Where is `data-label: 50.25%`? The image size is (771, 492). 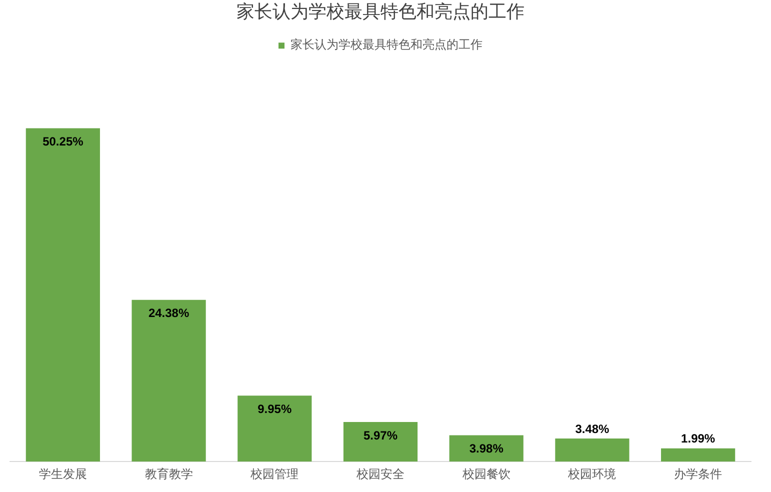
data-label: 50.25% is located at coordinates (63, 141).